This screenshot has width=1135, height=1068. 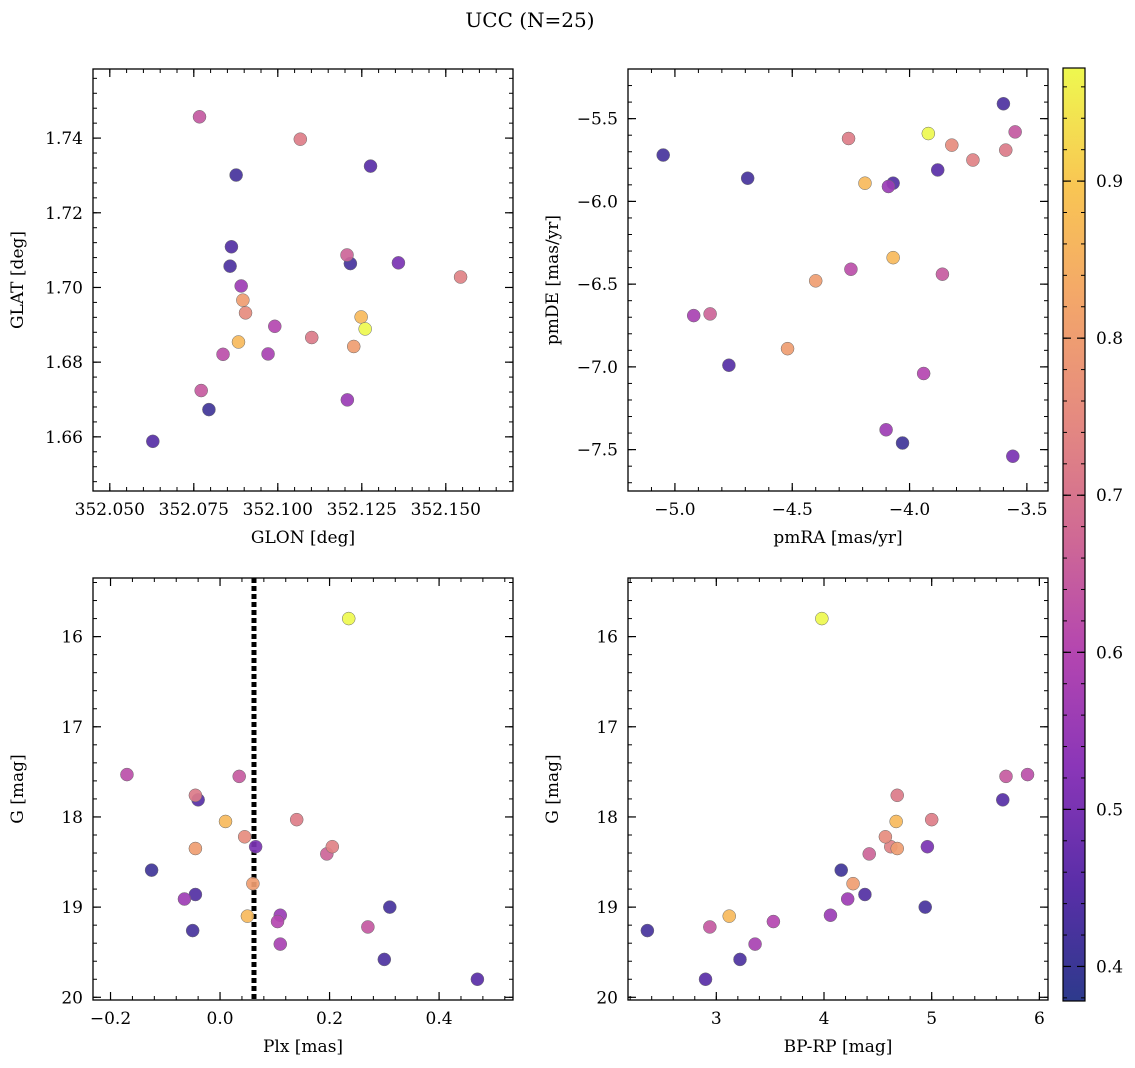 What do you see at coordinates (597, 120) in the screenshot?
I see `y-tick-label: −5.5` at bounding box center [597, 120].